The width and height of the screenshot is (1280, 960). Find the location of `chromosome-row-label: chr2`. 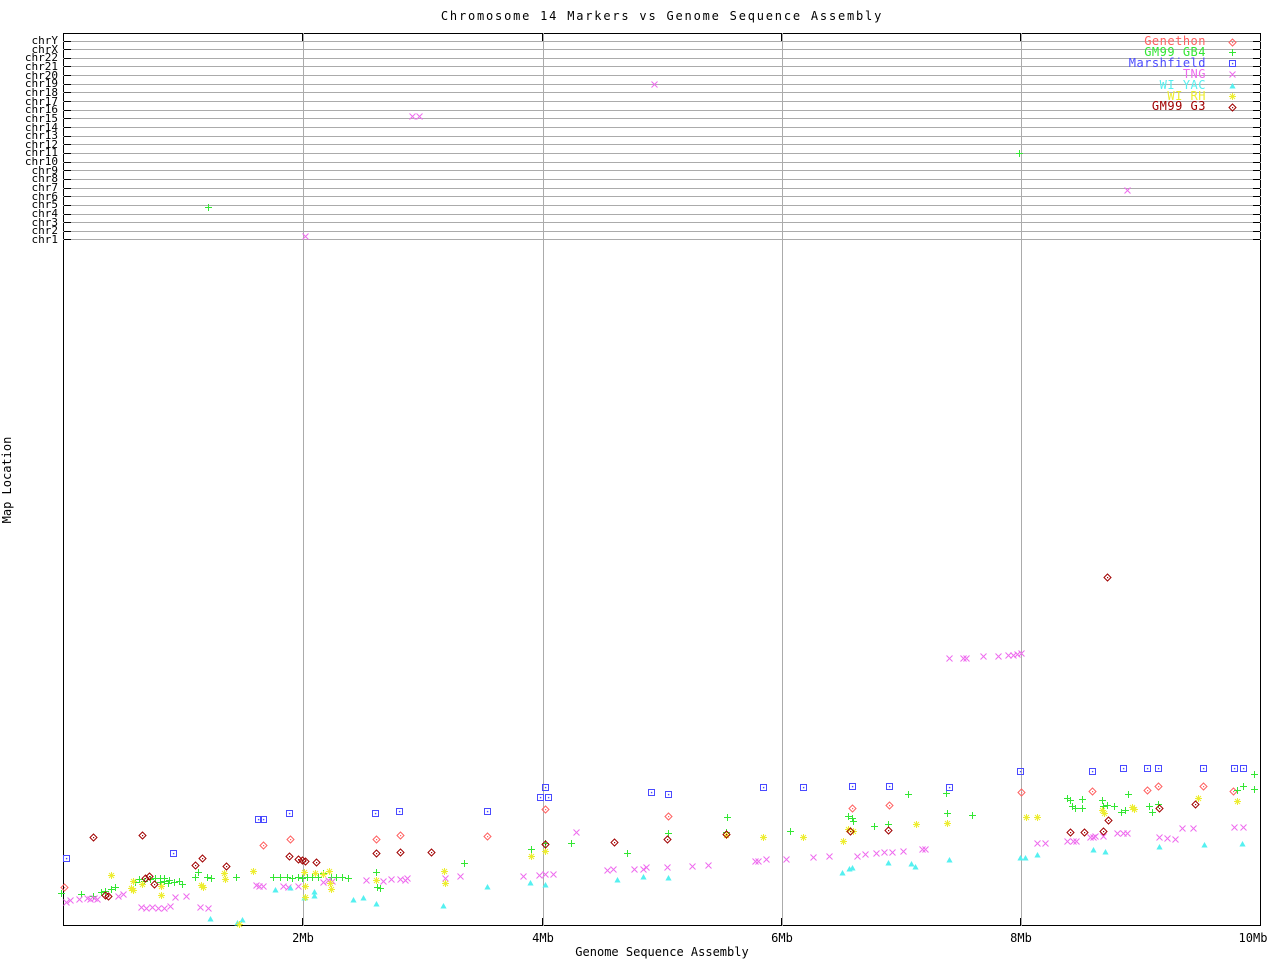

chromosome-row-label: chr2 is located at coordinates (45, 231).